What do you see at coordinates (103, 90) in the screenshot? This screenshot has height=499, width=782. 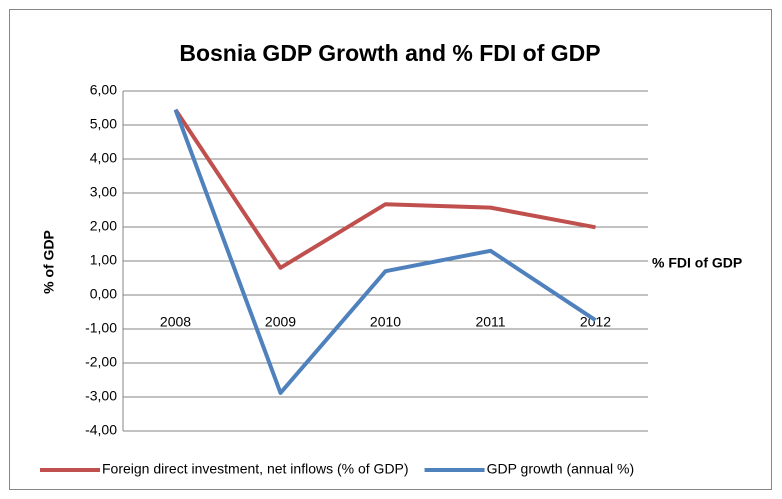 I see `y-tick-label: 6,00` at bounding box center [103, 90].